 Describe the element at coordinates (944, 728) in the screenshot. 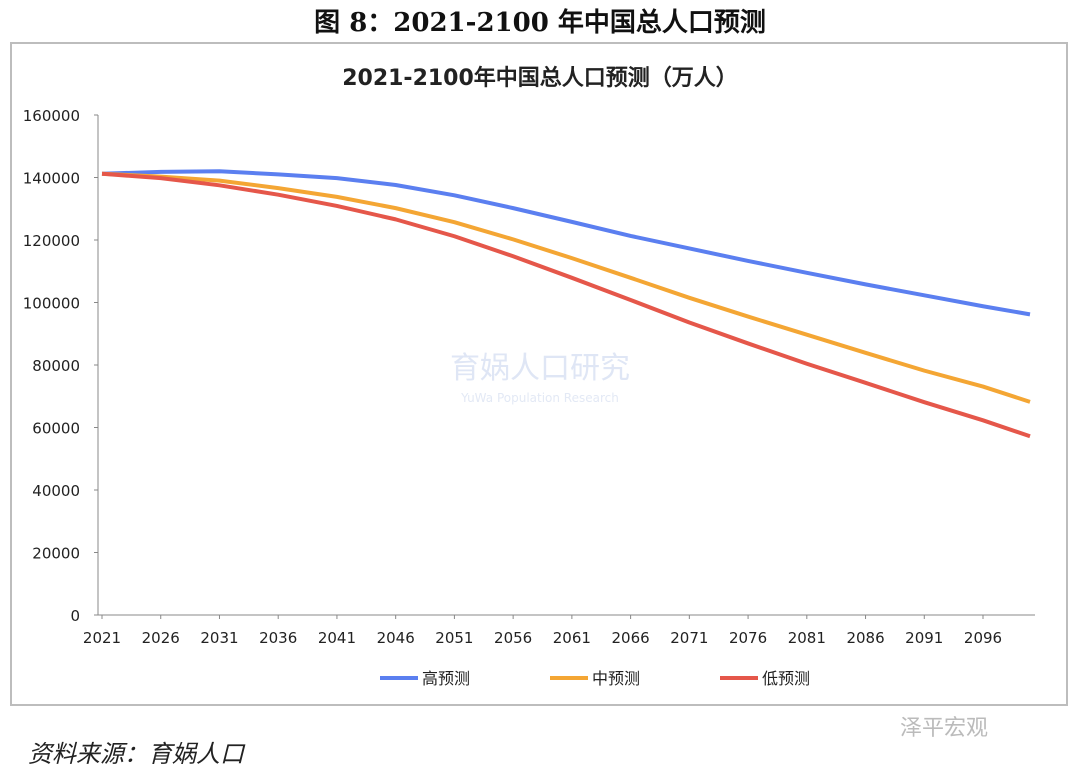

I see `brand-watermark: 泽平宏观` at that location.